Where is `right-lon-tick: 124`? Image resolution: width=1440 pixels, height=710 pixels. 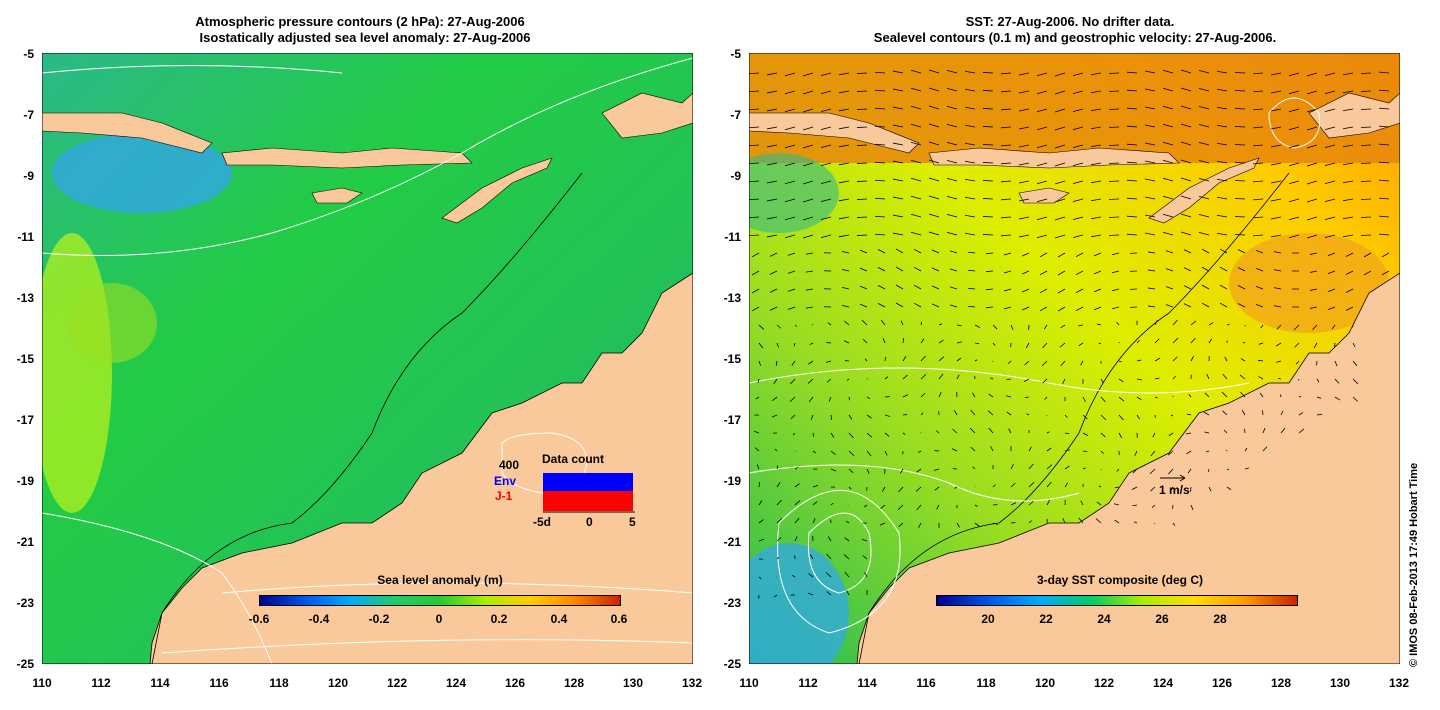
right-lon-tick: 124 is located at coordinates (1163, 683).